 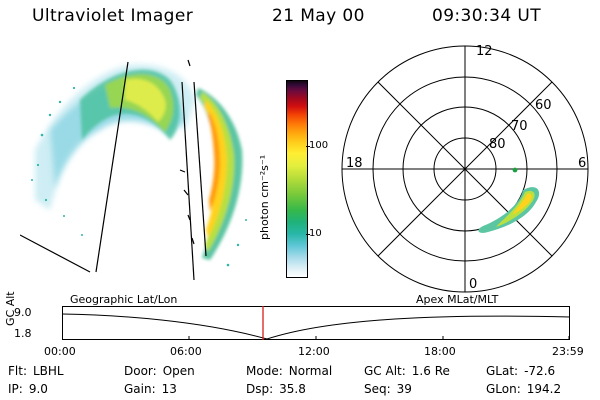 I want to click on info-dsp: Dsp: 35.8, so click(x=276, y=389).